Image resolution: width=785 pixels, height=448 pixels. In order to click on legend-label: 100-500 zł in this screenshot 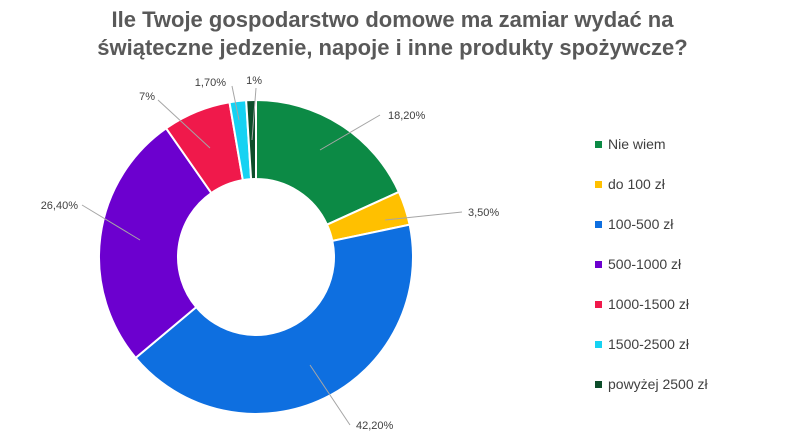, I will do `click(641, 224)`.